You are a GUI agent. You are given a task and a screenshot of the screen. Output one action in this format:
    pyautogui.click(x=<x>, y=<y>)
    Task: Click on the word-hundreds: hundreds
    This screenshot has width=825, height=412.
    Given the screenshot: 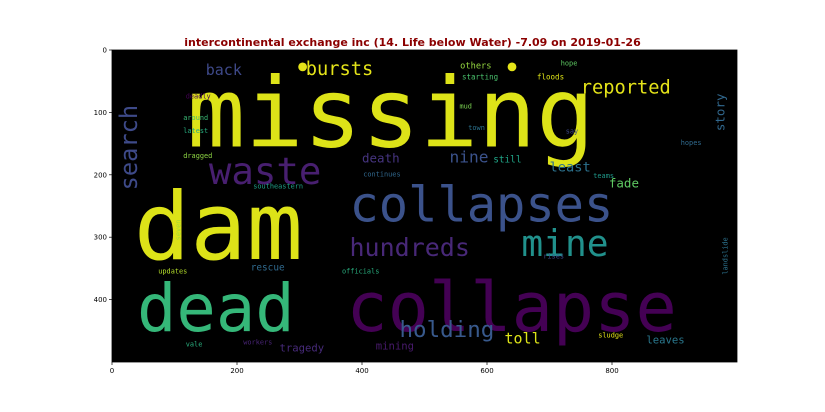 What is the action you would take?
    pyautogui.click(x=410, y=247)
    